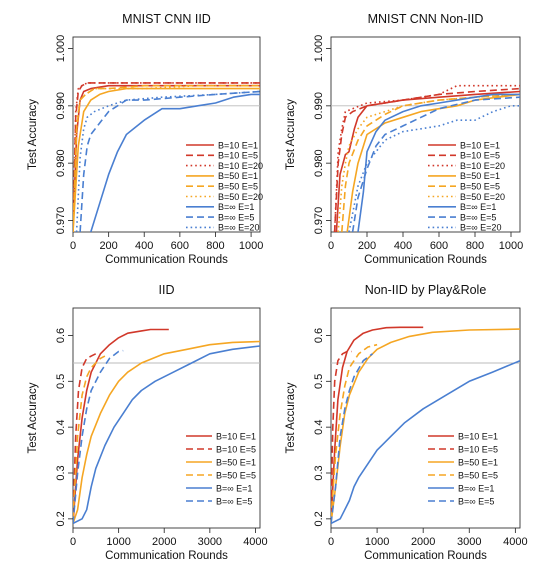  What do you see at coordinates (166, 19) in the screenshot?
I see `chart-title: MNIST CNN IID` at bounding box center [166, 19].